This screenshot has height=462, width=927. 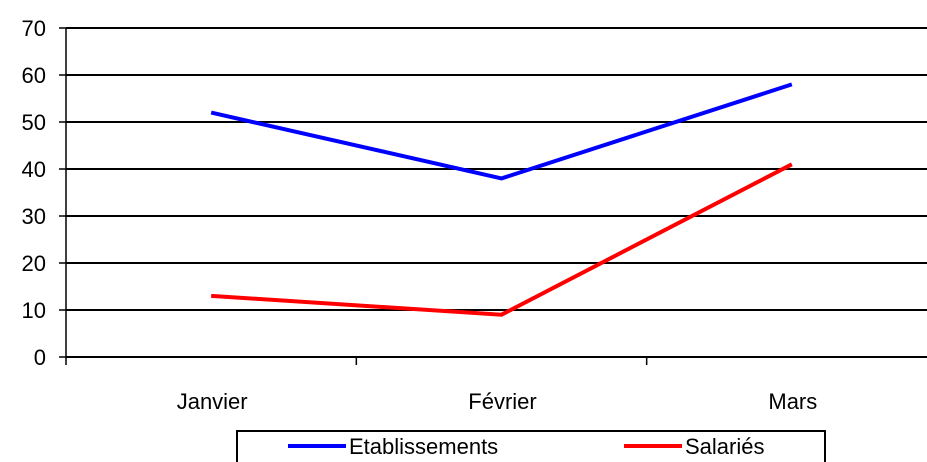 I want to click on y-tick-label: 50, so click(x=34, y=122).